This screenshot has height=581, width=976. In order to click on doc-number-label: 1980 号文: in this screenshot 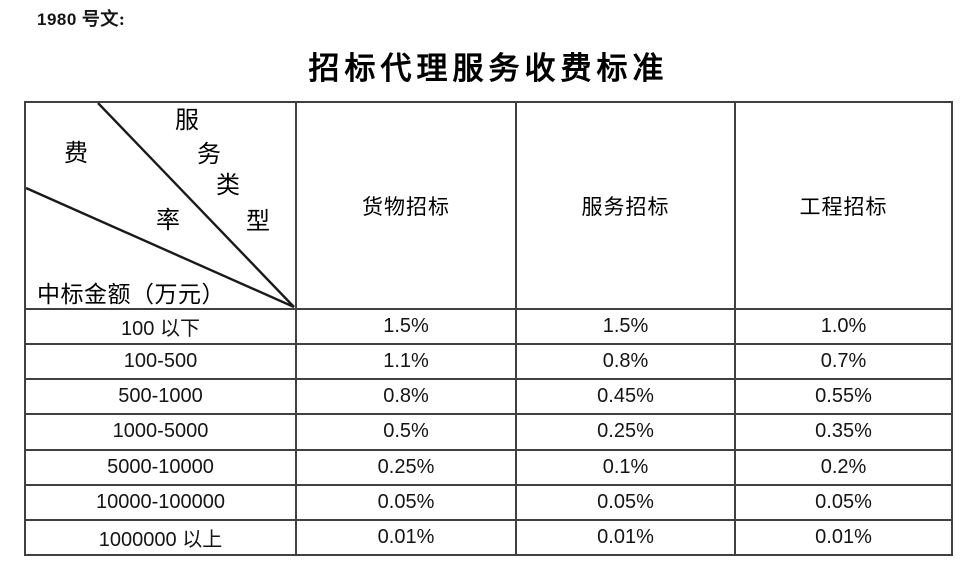, I will do `click(81, 18)`.